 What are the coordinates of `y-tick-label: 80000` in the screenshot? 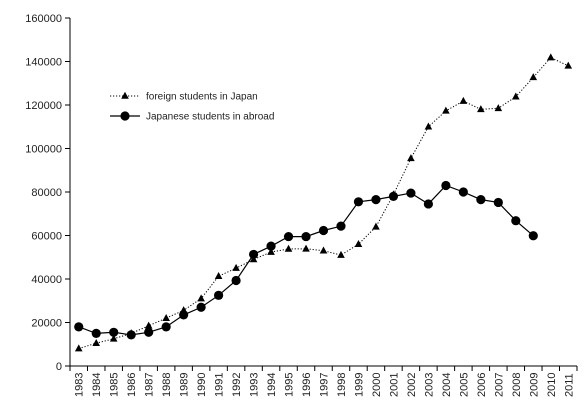 It's located at (46, 193).